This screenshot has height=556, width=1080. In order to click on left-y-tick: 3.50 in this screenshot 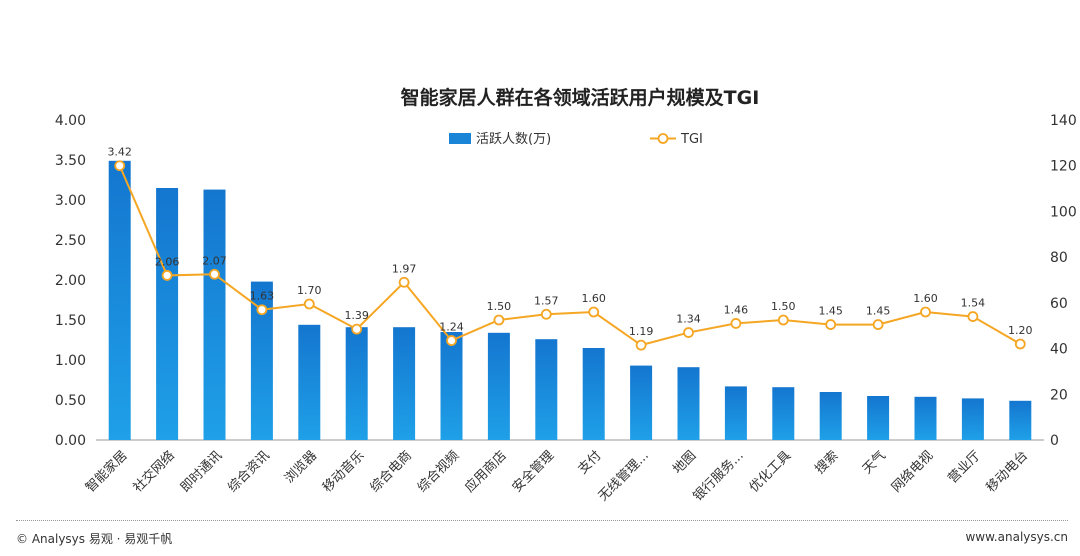, I will do `click(70, 161)`.